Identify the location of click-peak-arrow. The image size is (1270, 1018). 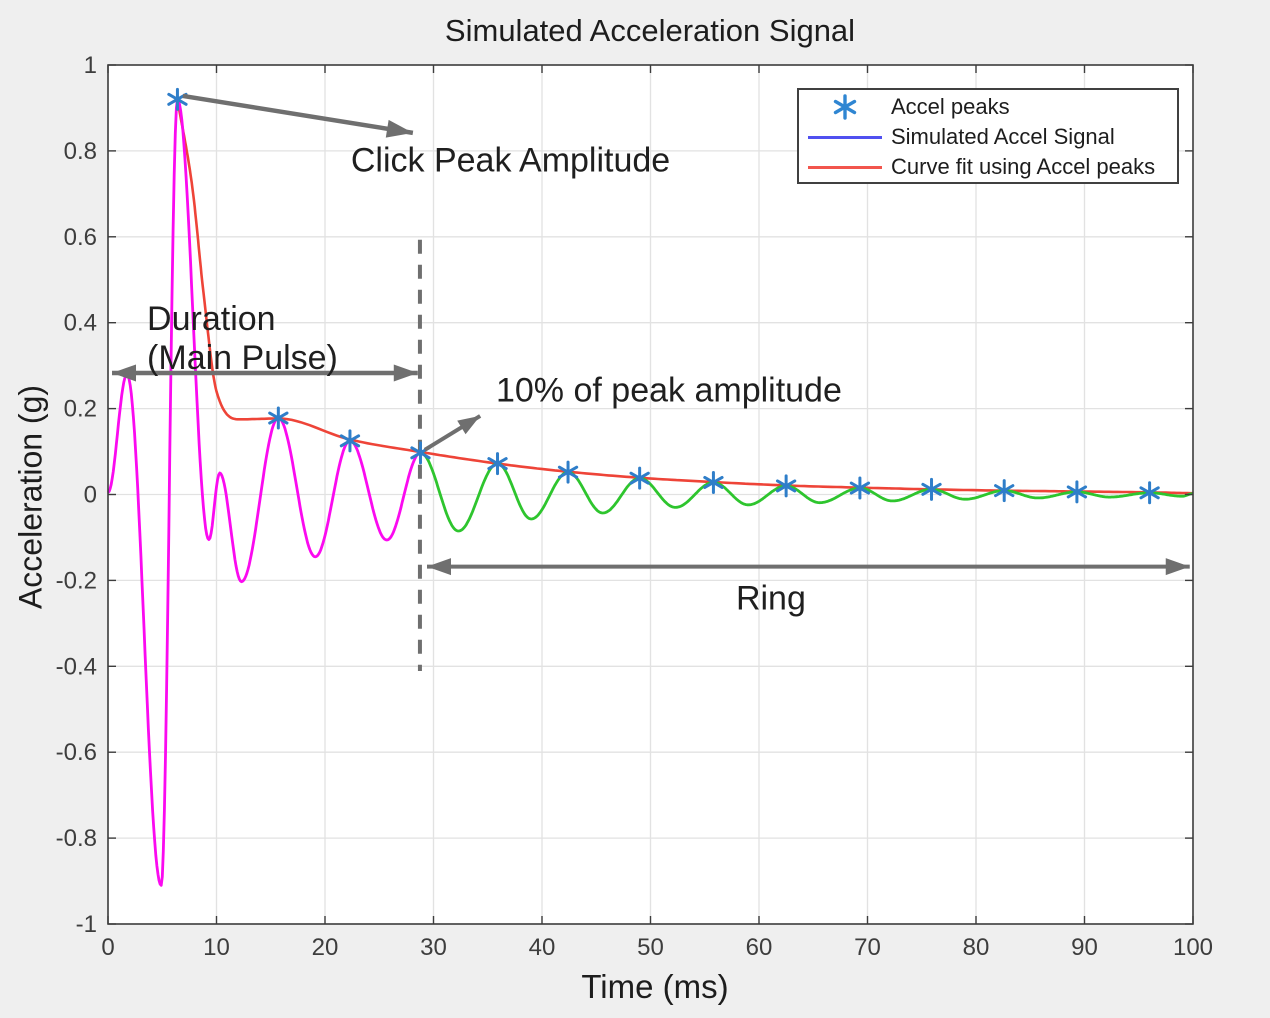
(298, 114).